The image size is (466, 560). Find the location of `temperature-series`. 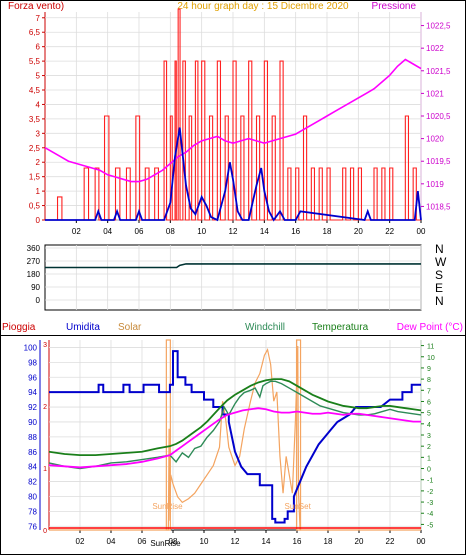

temperature-series is located at coordinates (235, 417).